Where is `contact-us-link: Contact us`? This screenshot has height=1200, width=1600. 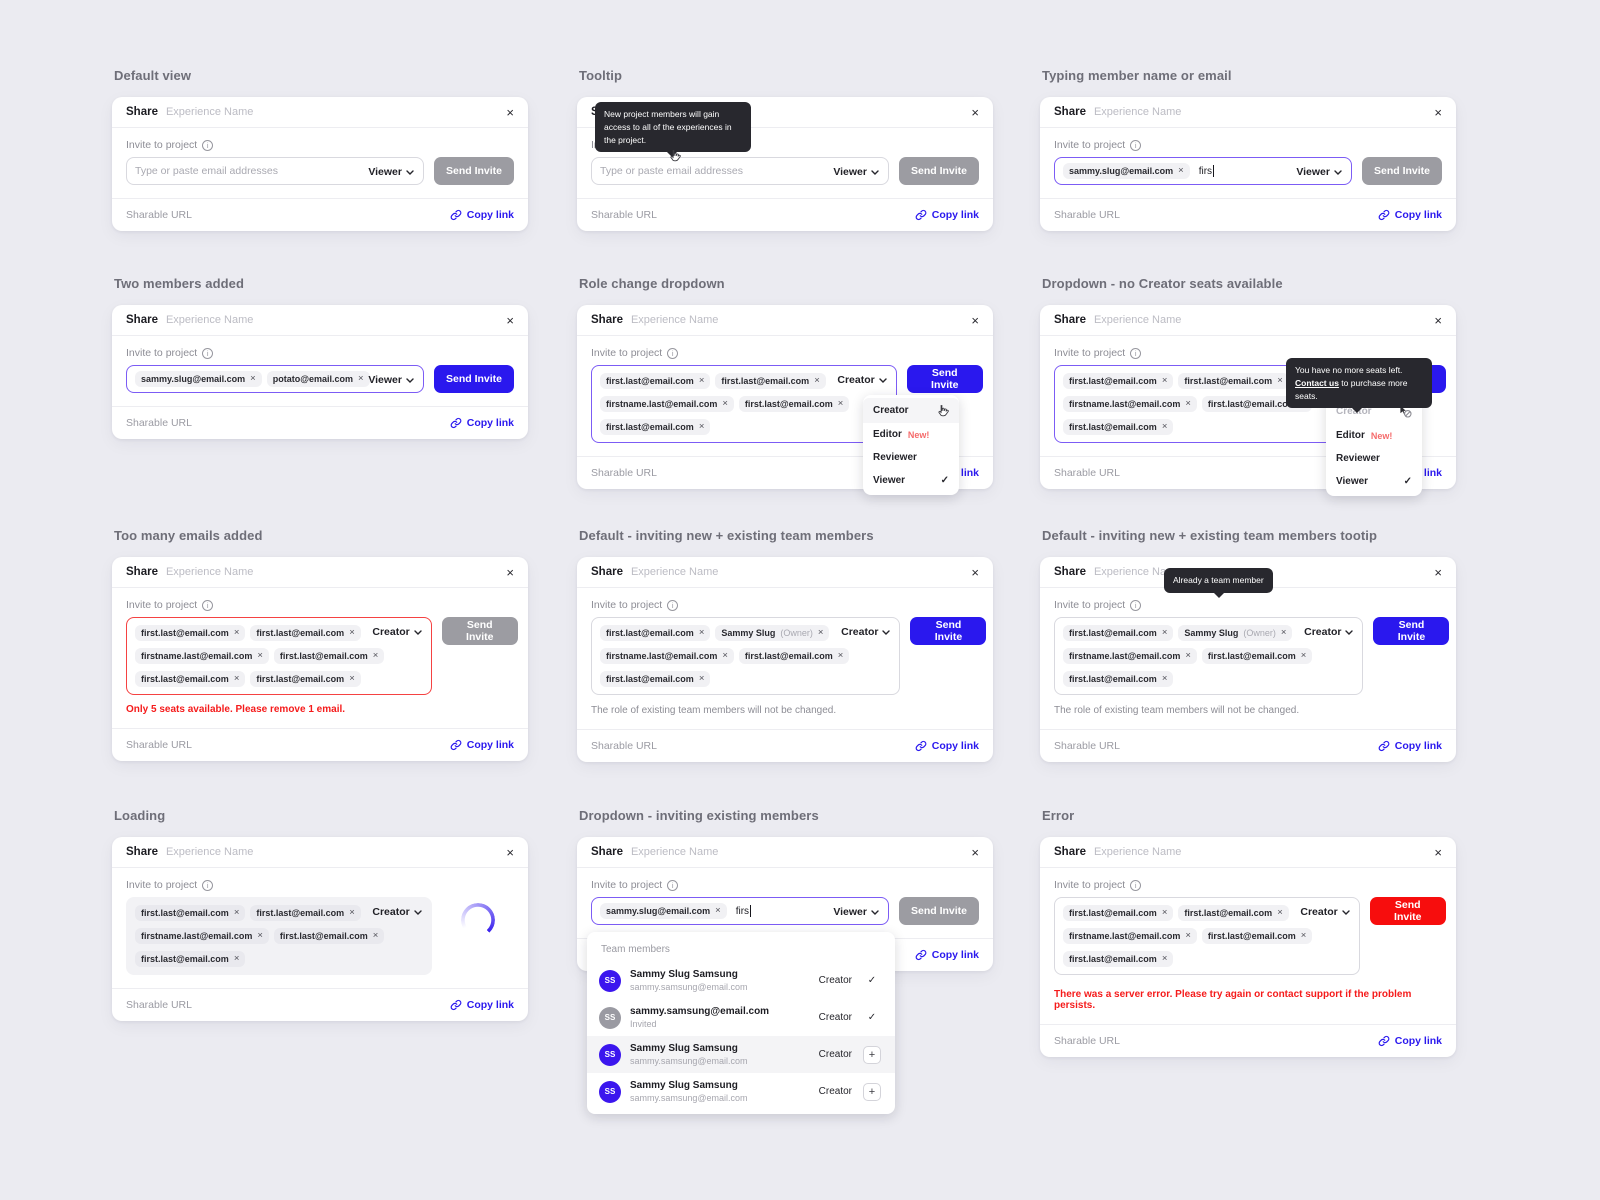 contact-us-link: Contact us is located at coordinates (1317, 382).